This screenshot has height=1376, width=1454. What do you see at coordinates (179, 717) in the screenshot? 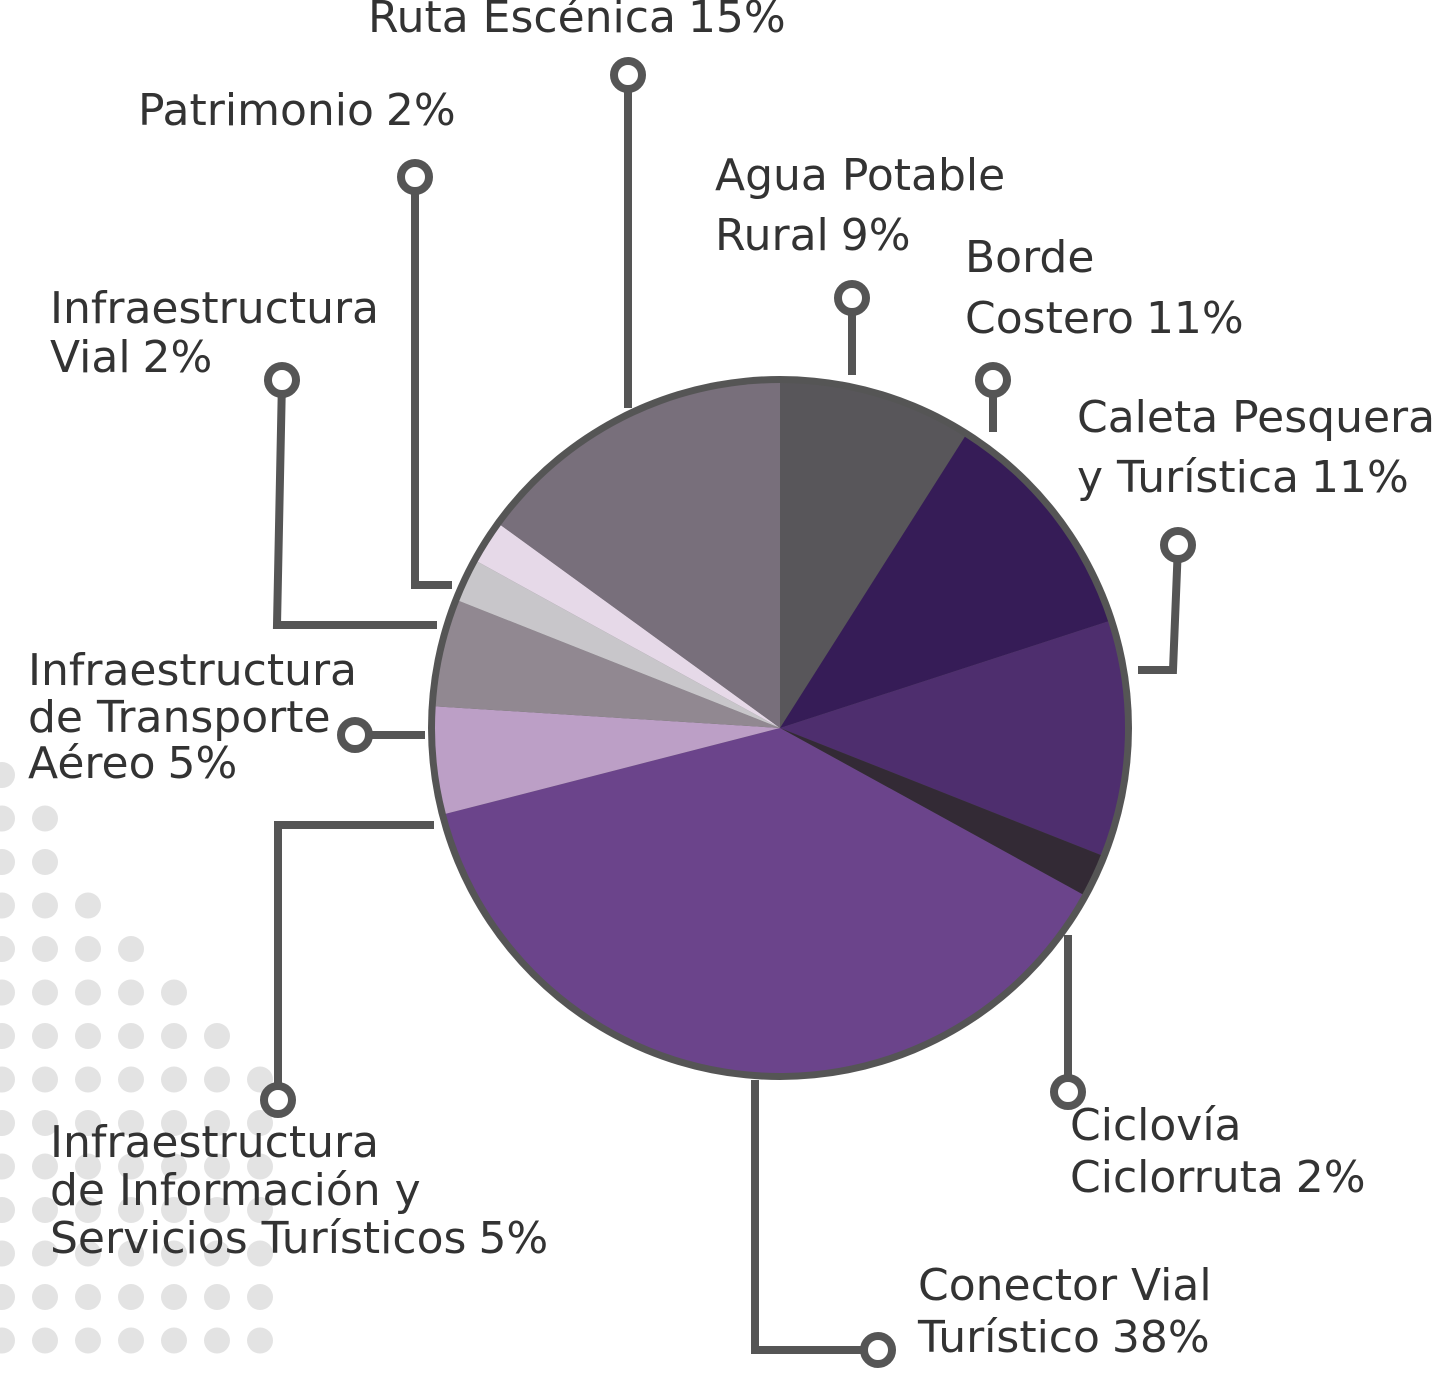
I see `label-line: de Transporte` at bounding box center [179, 717].